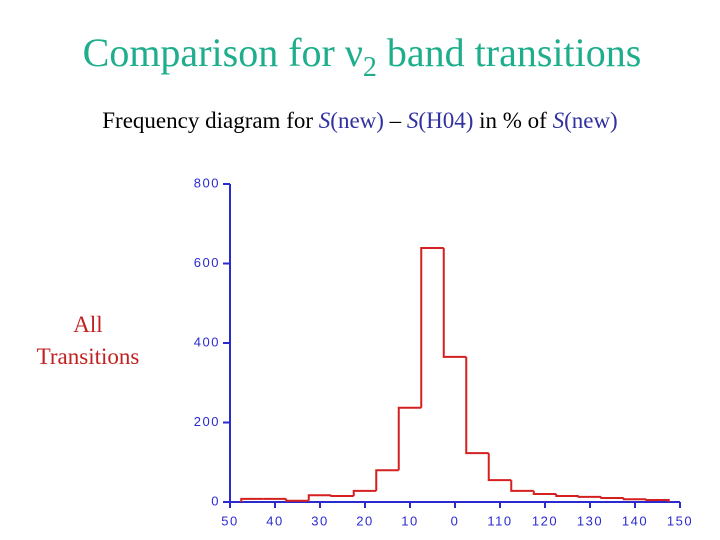 The width and height of the screenshot is (720, 540). Describe the element at coordinates (319, 520) in the screenshot. I see `x-tick-label: 30` at that location.